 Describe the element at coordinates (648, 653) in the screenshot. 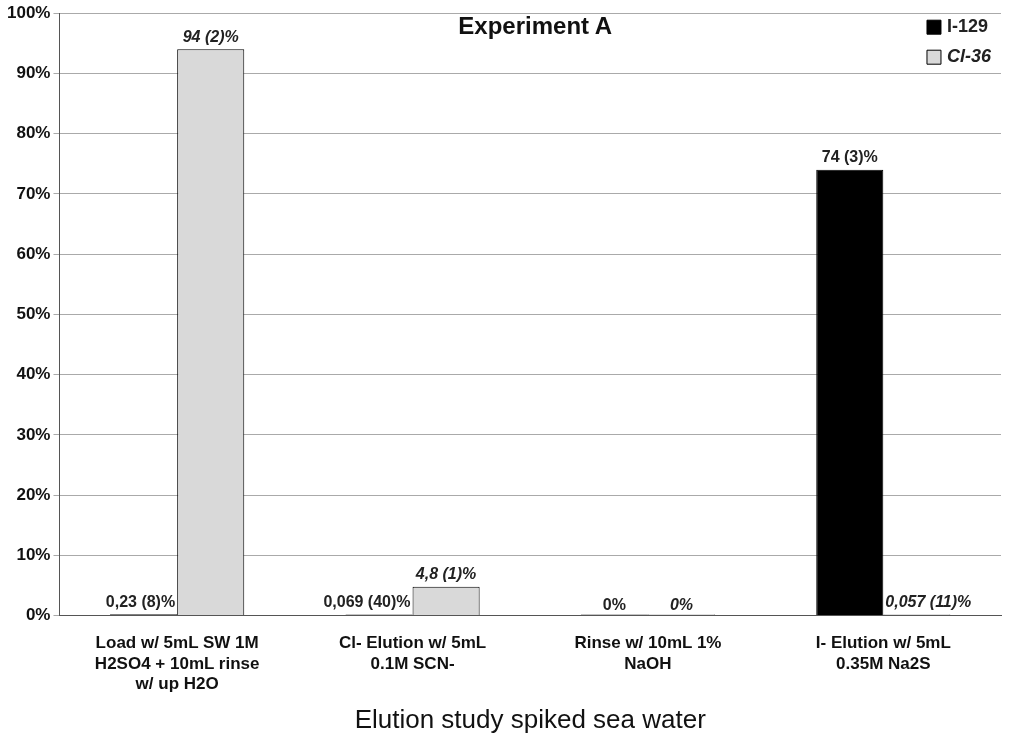

I see `x-tick-label: Rinse w/ 10mL 1% NaOH` at that location.